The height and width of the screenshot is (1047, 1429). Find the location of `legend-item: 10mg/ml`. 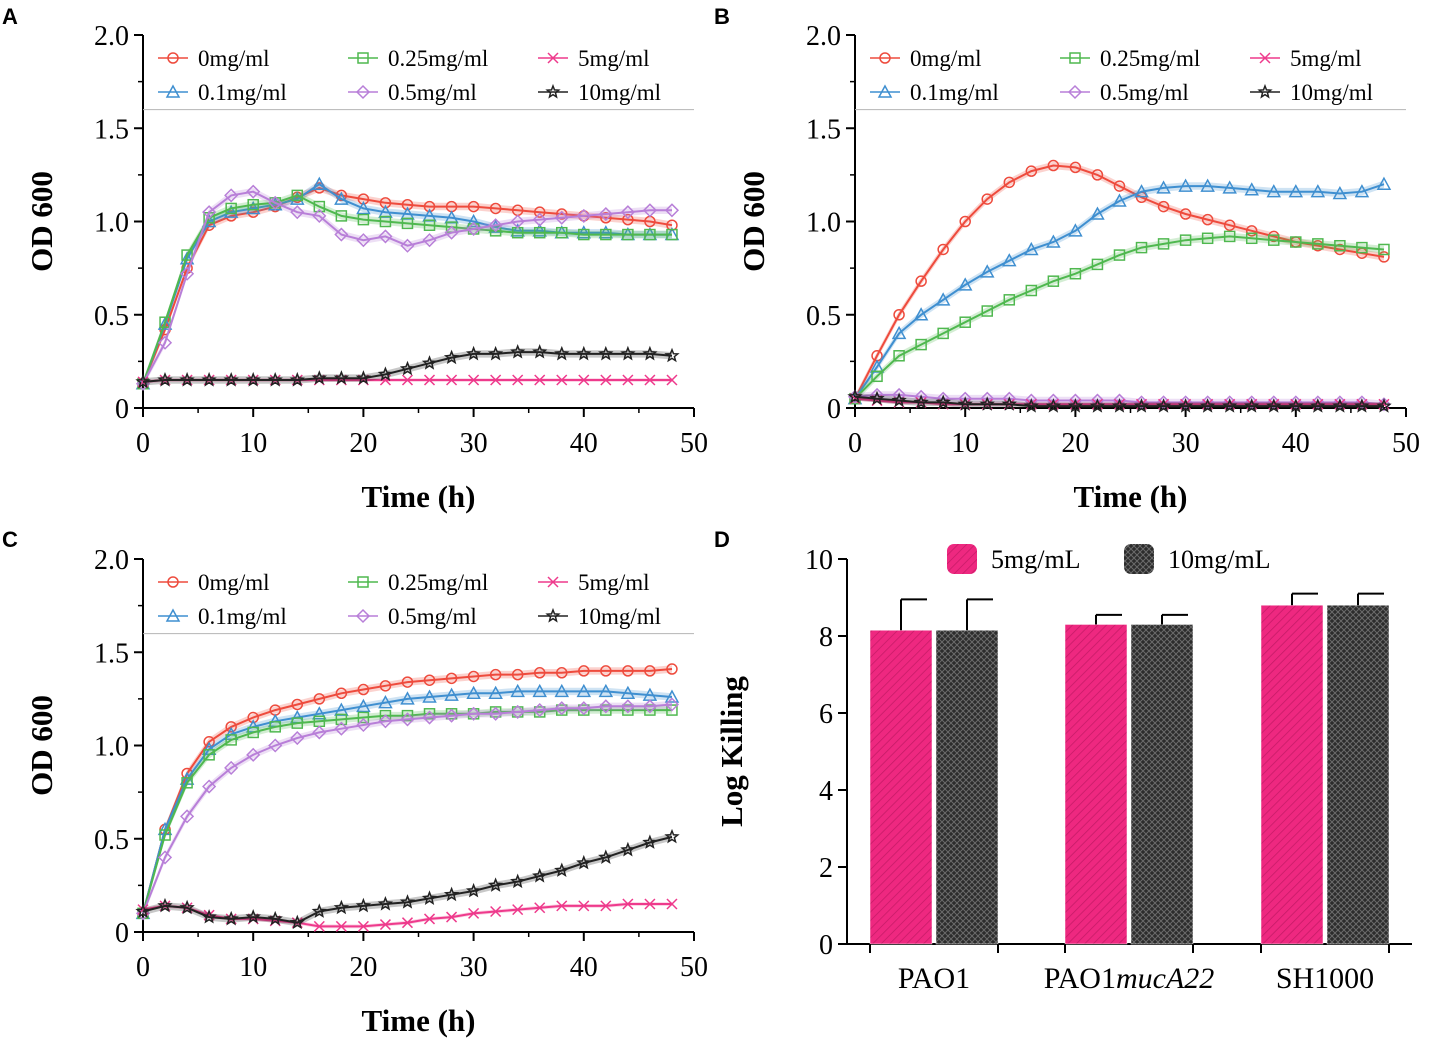

legend-item: 10mg/ml is located at coordinates (599, 616).